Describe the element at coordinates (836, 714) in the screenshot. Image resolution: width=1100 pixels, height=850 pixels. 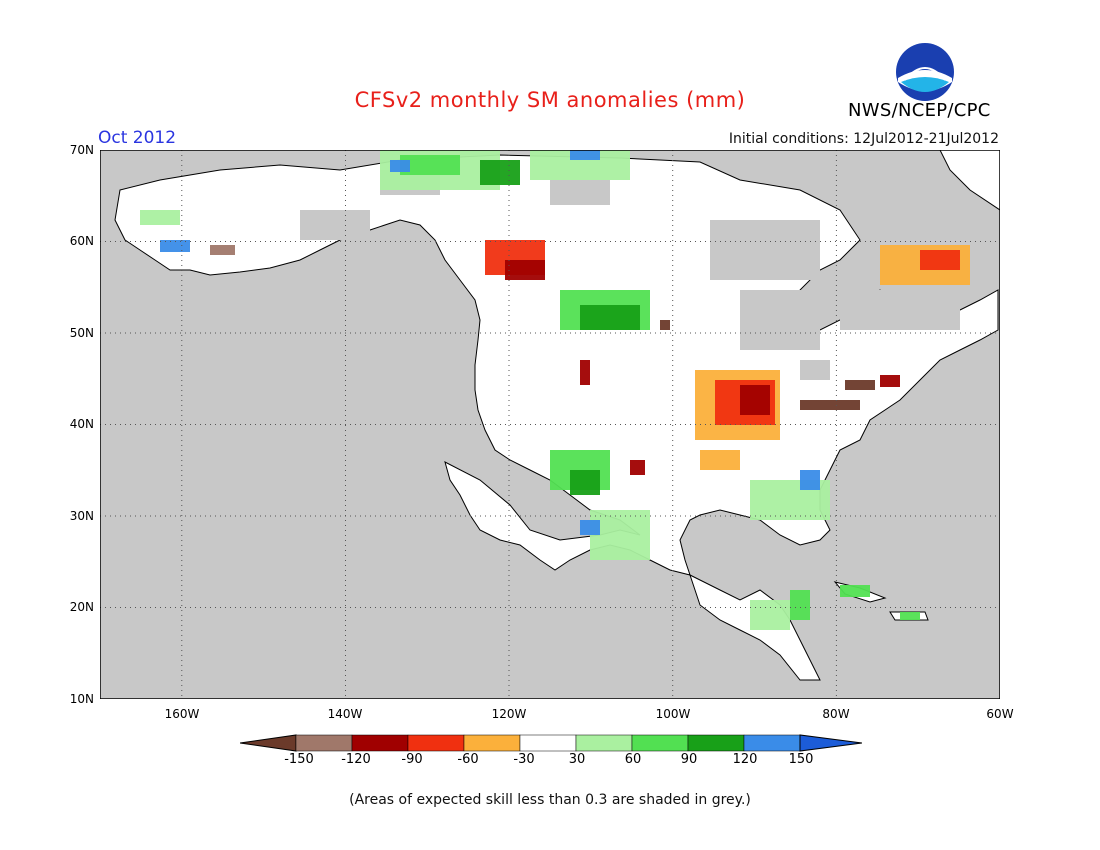
I see `lon-label: 80W` at that location.